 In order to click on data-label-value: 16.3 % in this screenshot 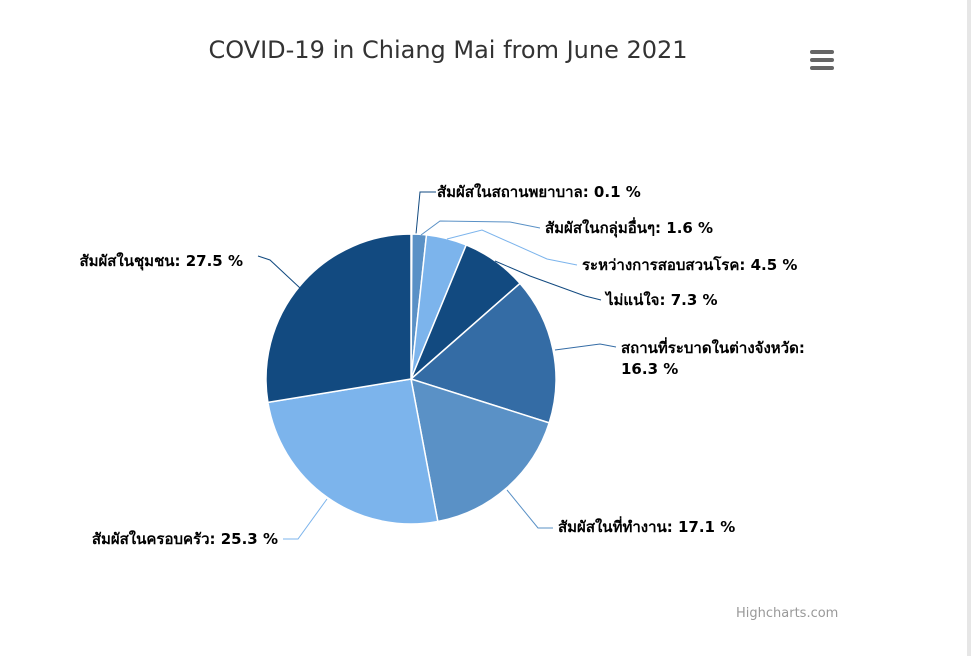, I will do `click(649, 369)`.